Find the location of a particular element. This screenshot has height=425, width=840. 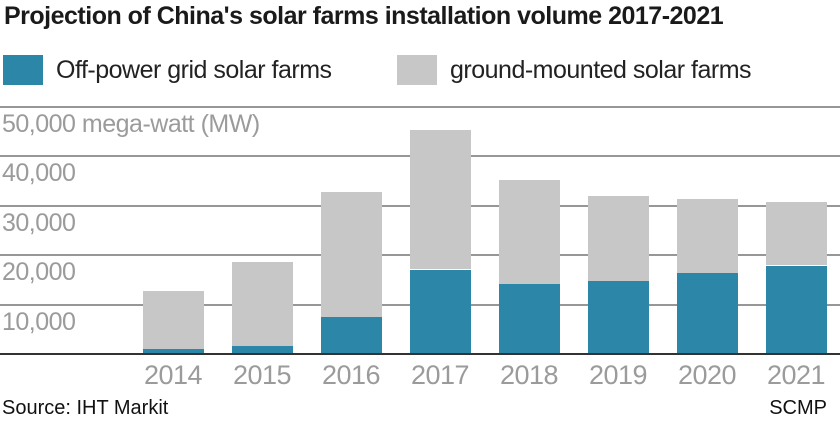

y-axis-tick-label: 20,000 is located at coordinates (39, 272).